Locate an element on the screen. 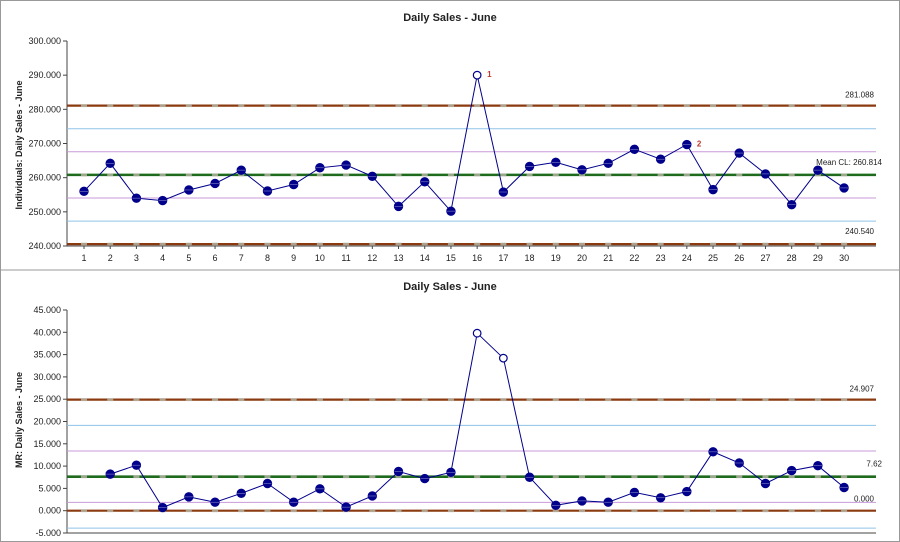  y-tick-label: 35.000 is located at coordinates (47, 355).